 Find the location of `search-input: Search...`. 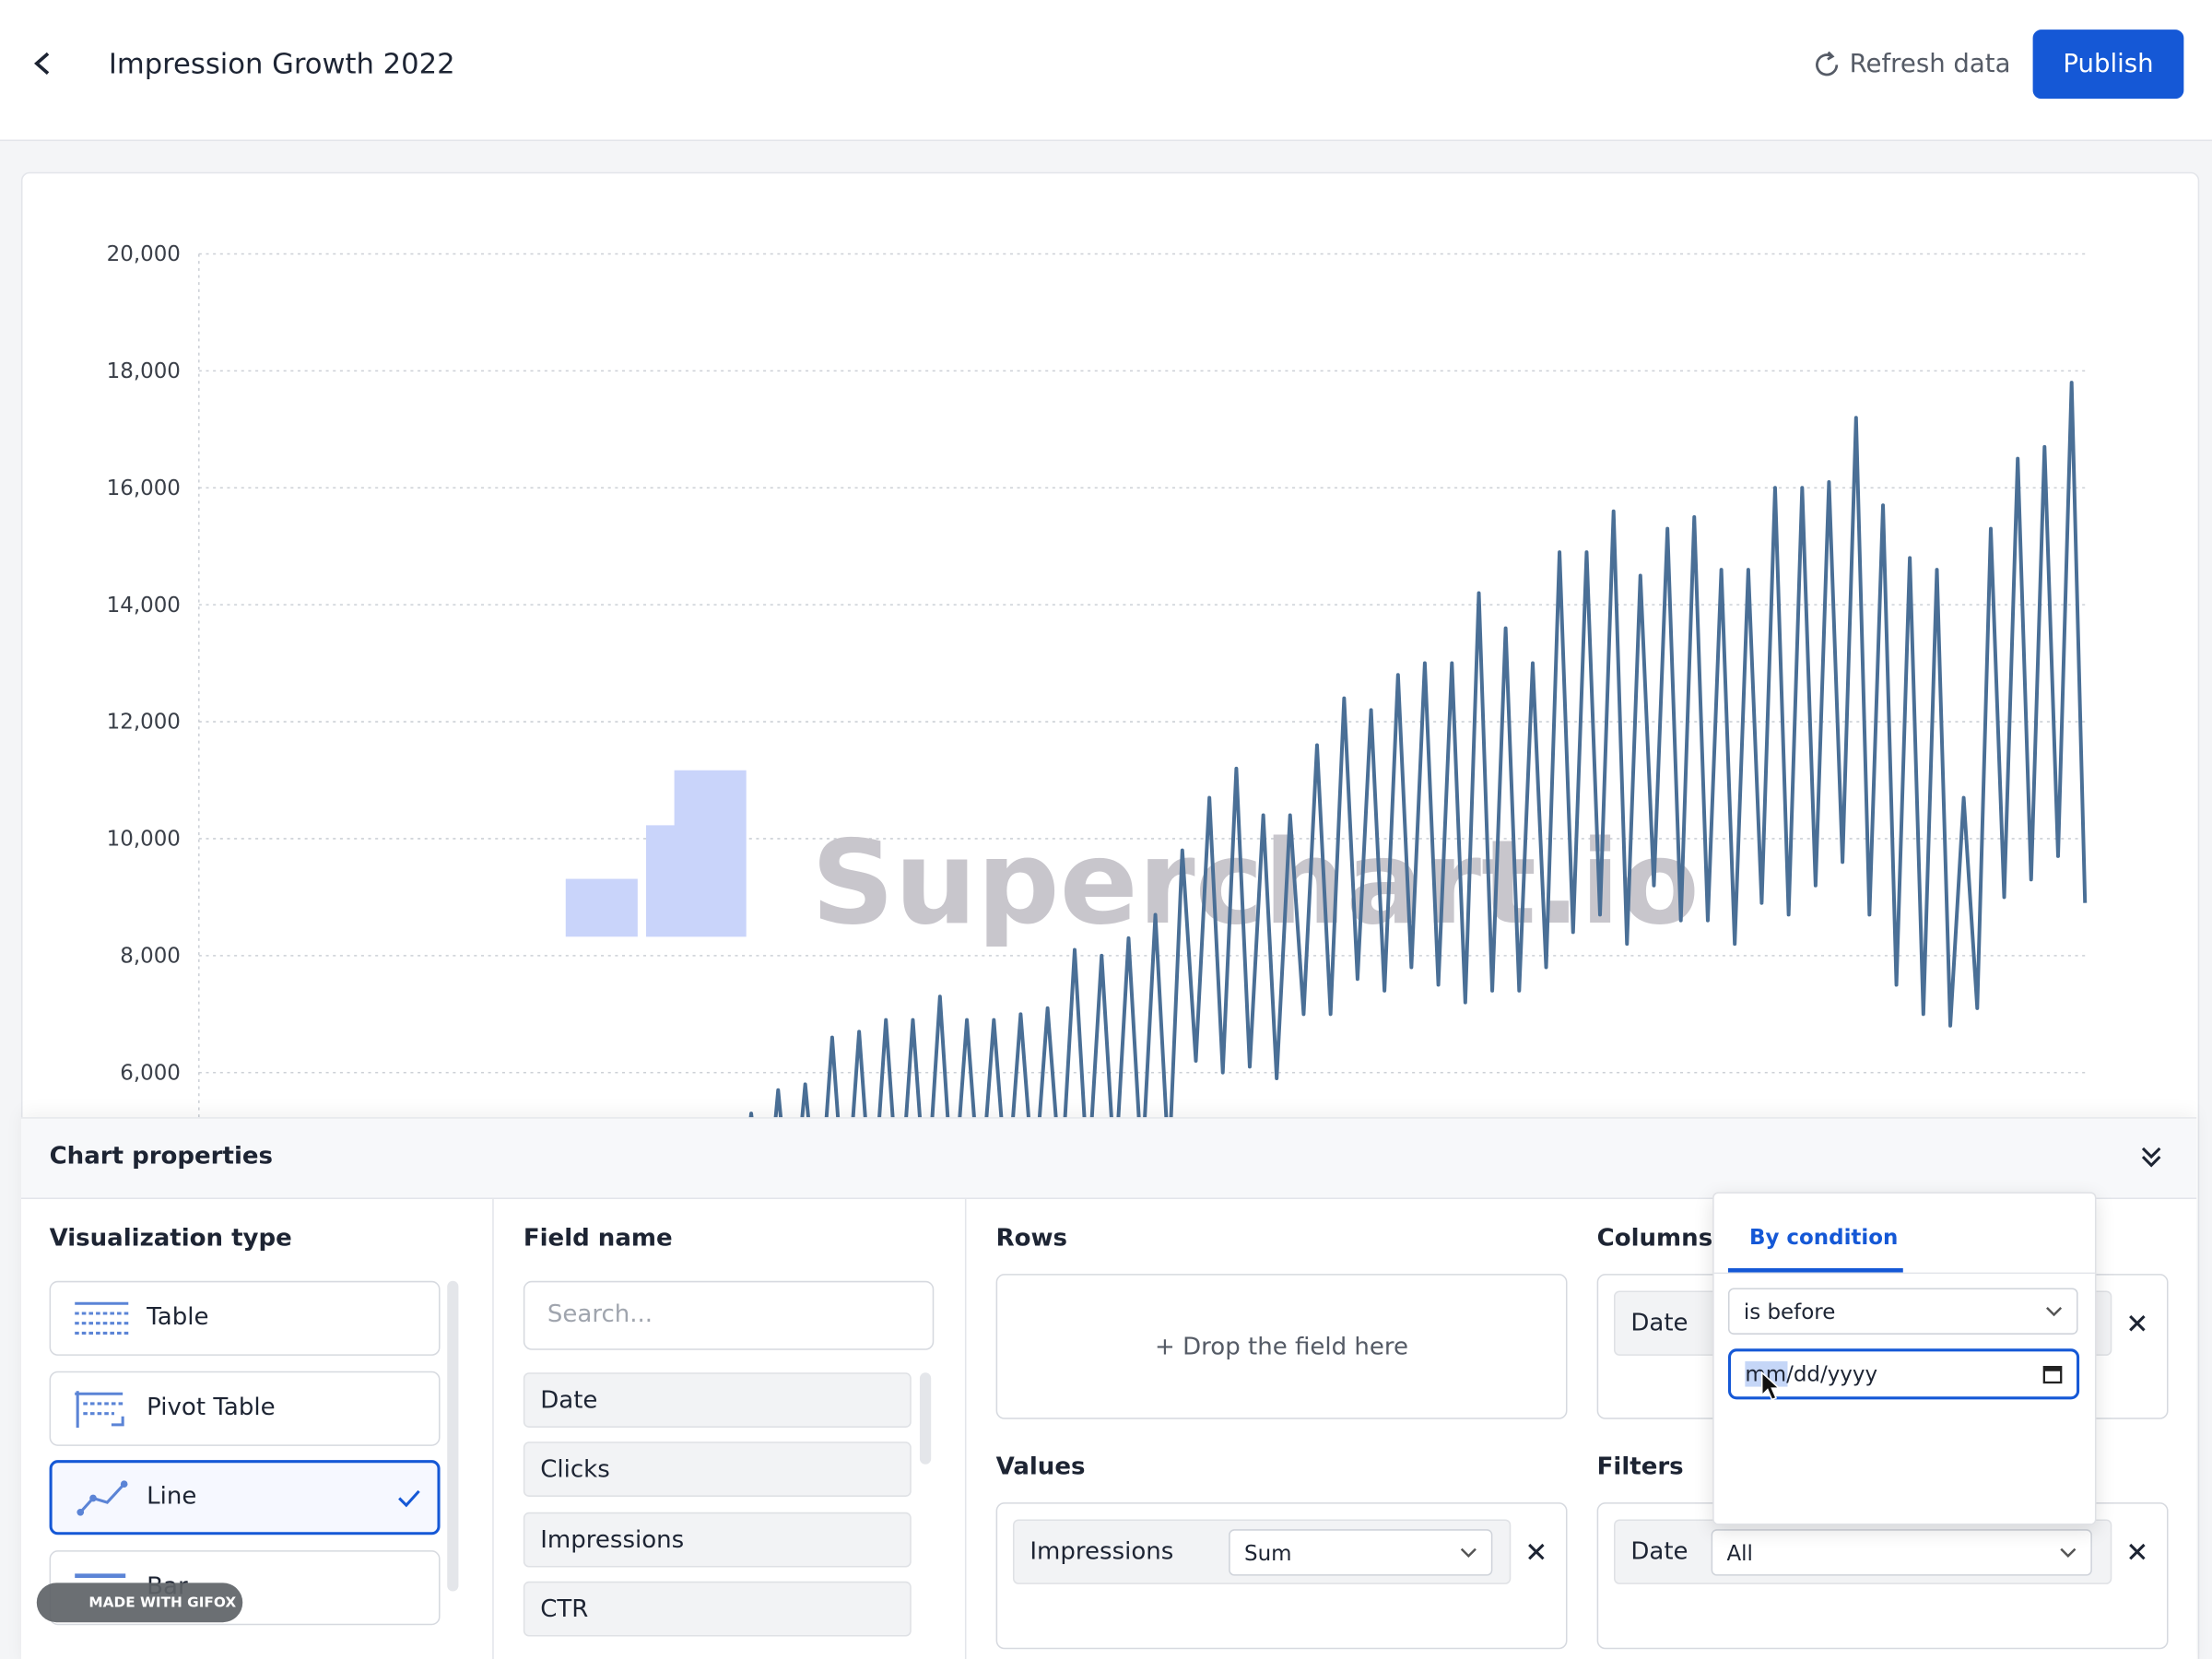

search-input: Search... is located at coordinates (729, 1315).